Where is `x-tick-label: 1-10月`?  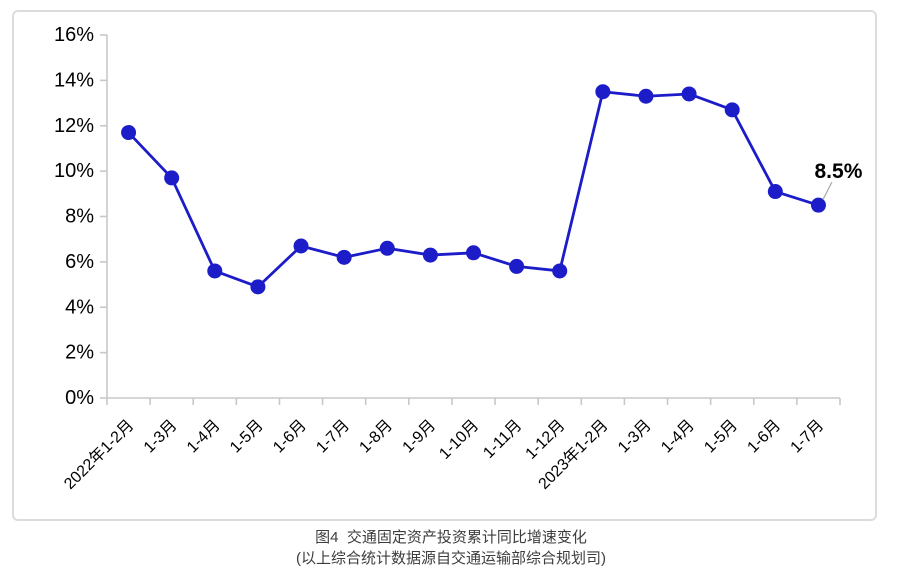 x-tick-label: 1-10月 is located at coordinates (459, 440).